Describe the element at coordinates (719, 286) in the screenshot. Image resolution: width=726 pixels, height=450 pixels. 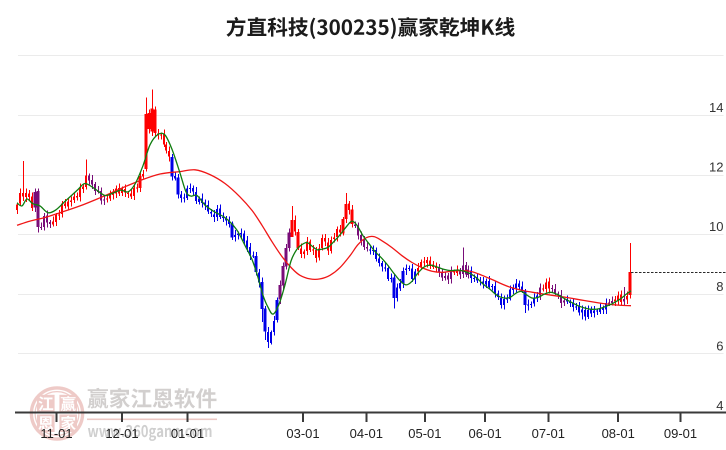
I see `svg-text: 8` at that location.